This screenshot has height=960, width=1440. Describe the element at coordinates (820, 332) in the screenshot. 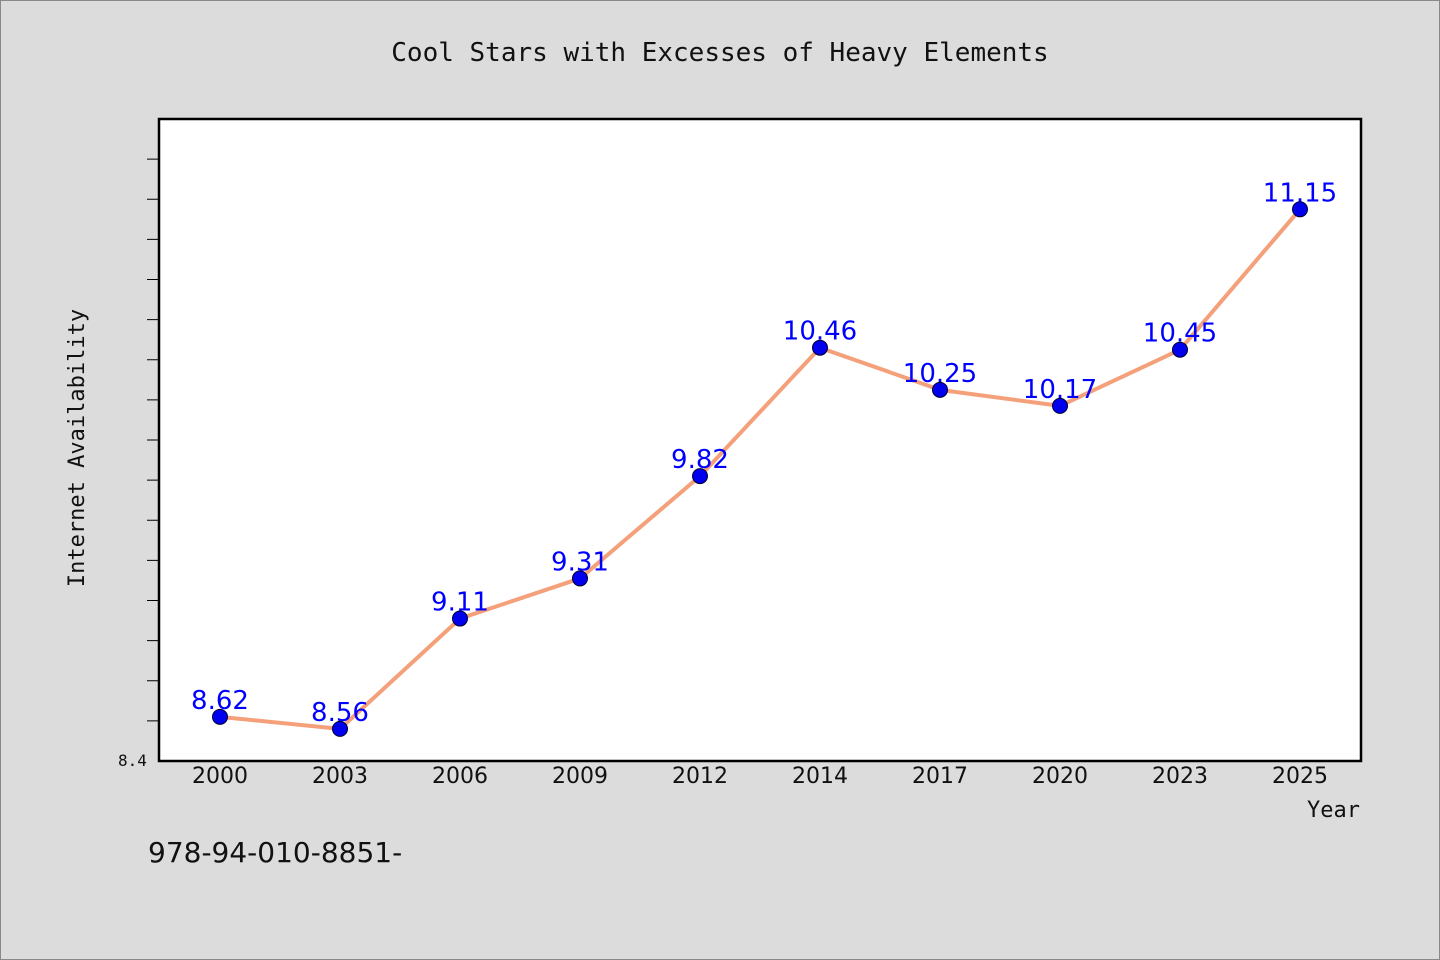

I see `data-label: 10.46` at that location.